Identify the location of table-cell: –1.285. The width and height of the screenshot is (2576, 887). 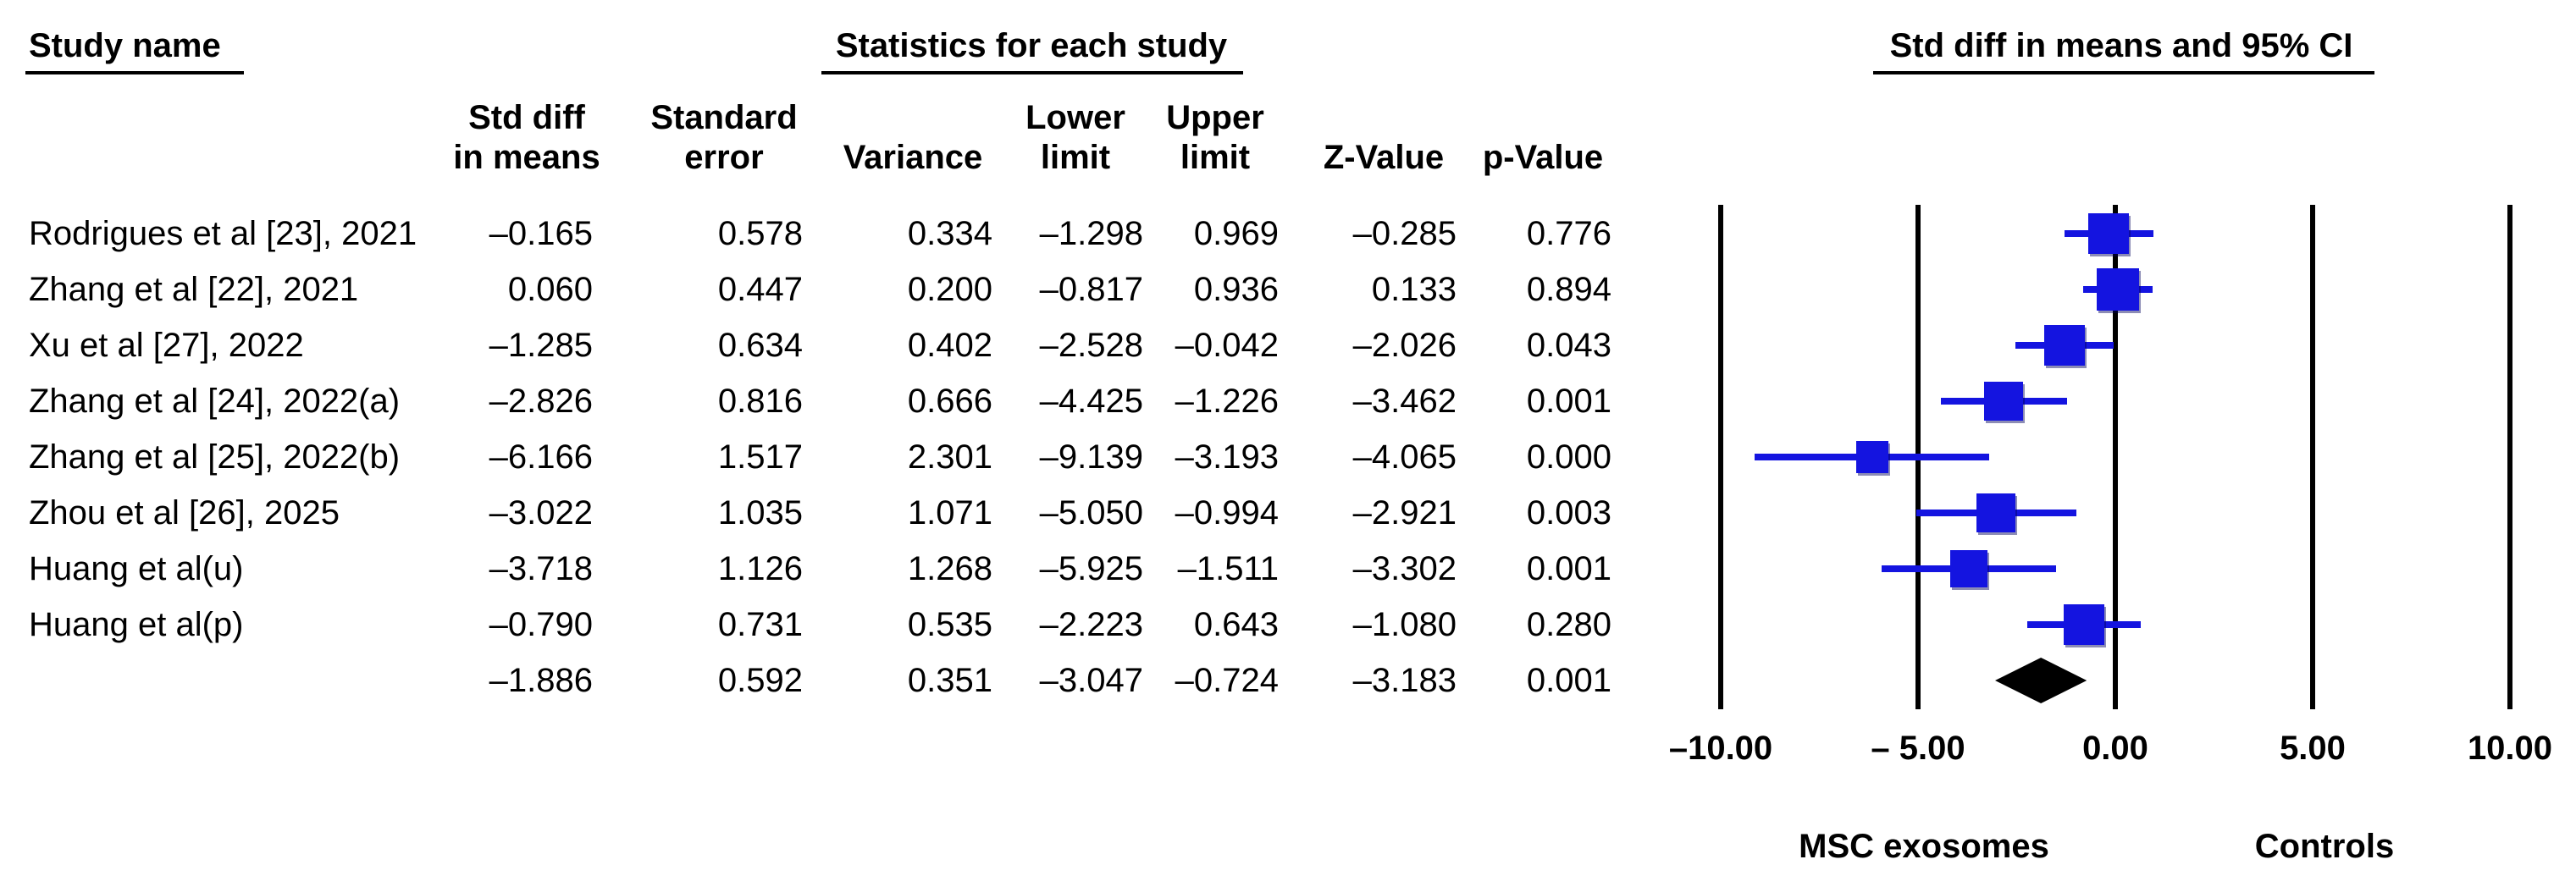
(541, 345).